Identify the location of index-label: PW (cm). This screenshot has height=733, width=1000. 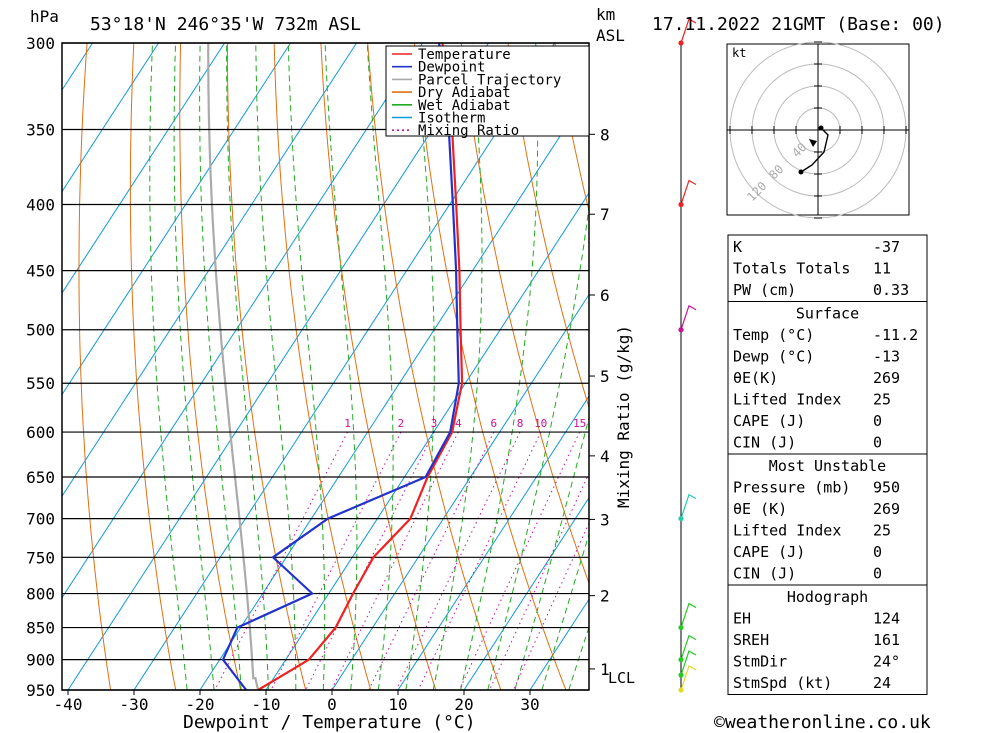
(764, 290).